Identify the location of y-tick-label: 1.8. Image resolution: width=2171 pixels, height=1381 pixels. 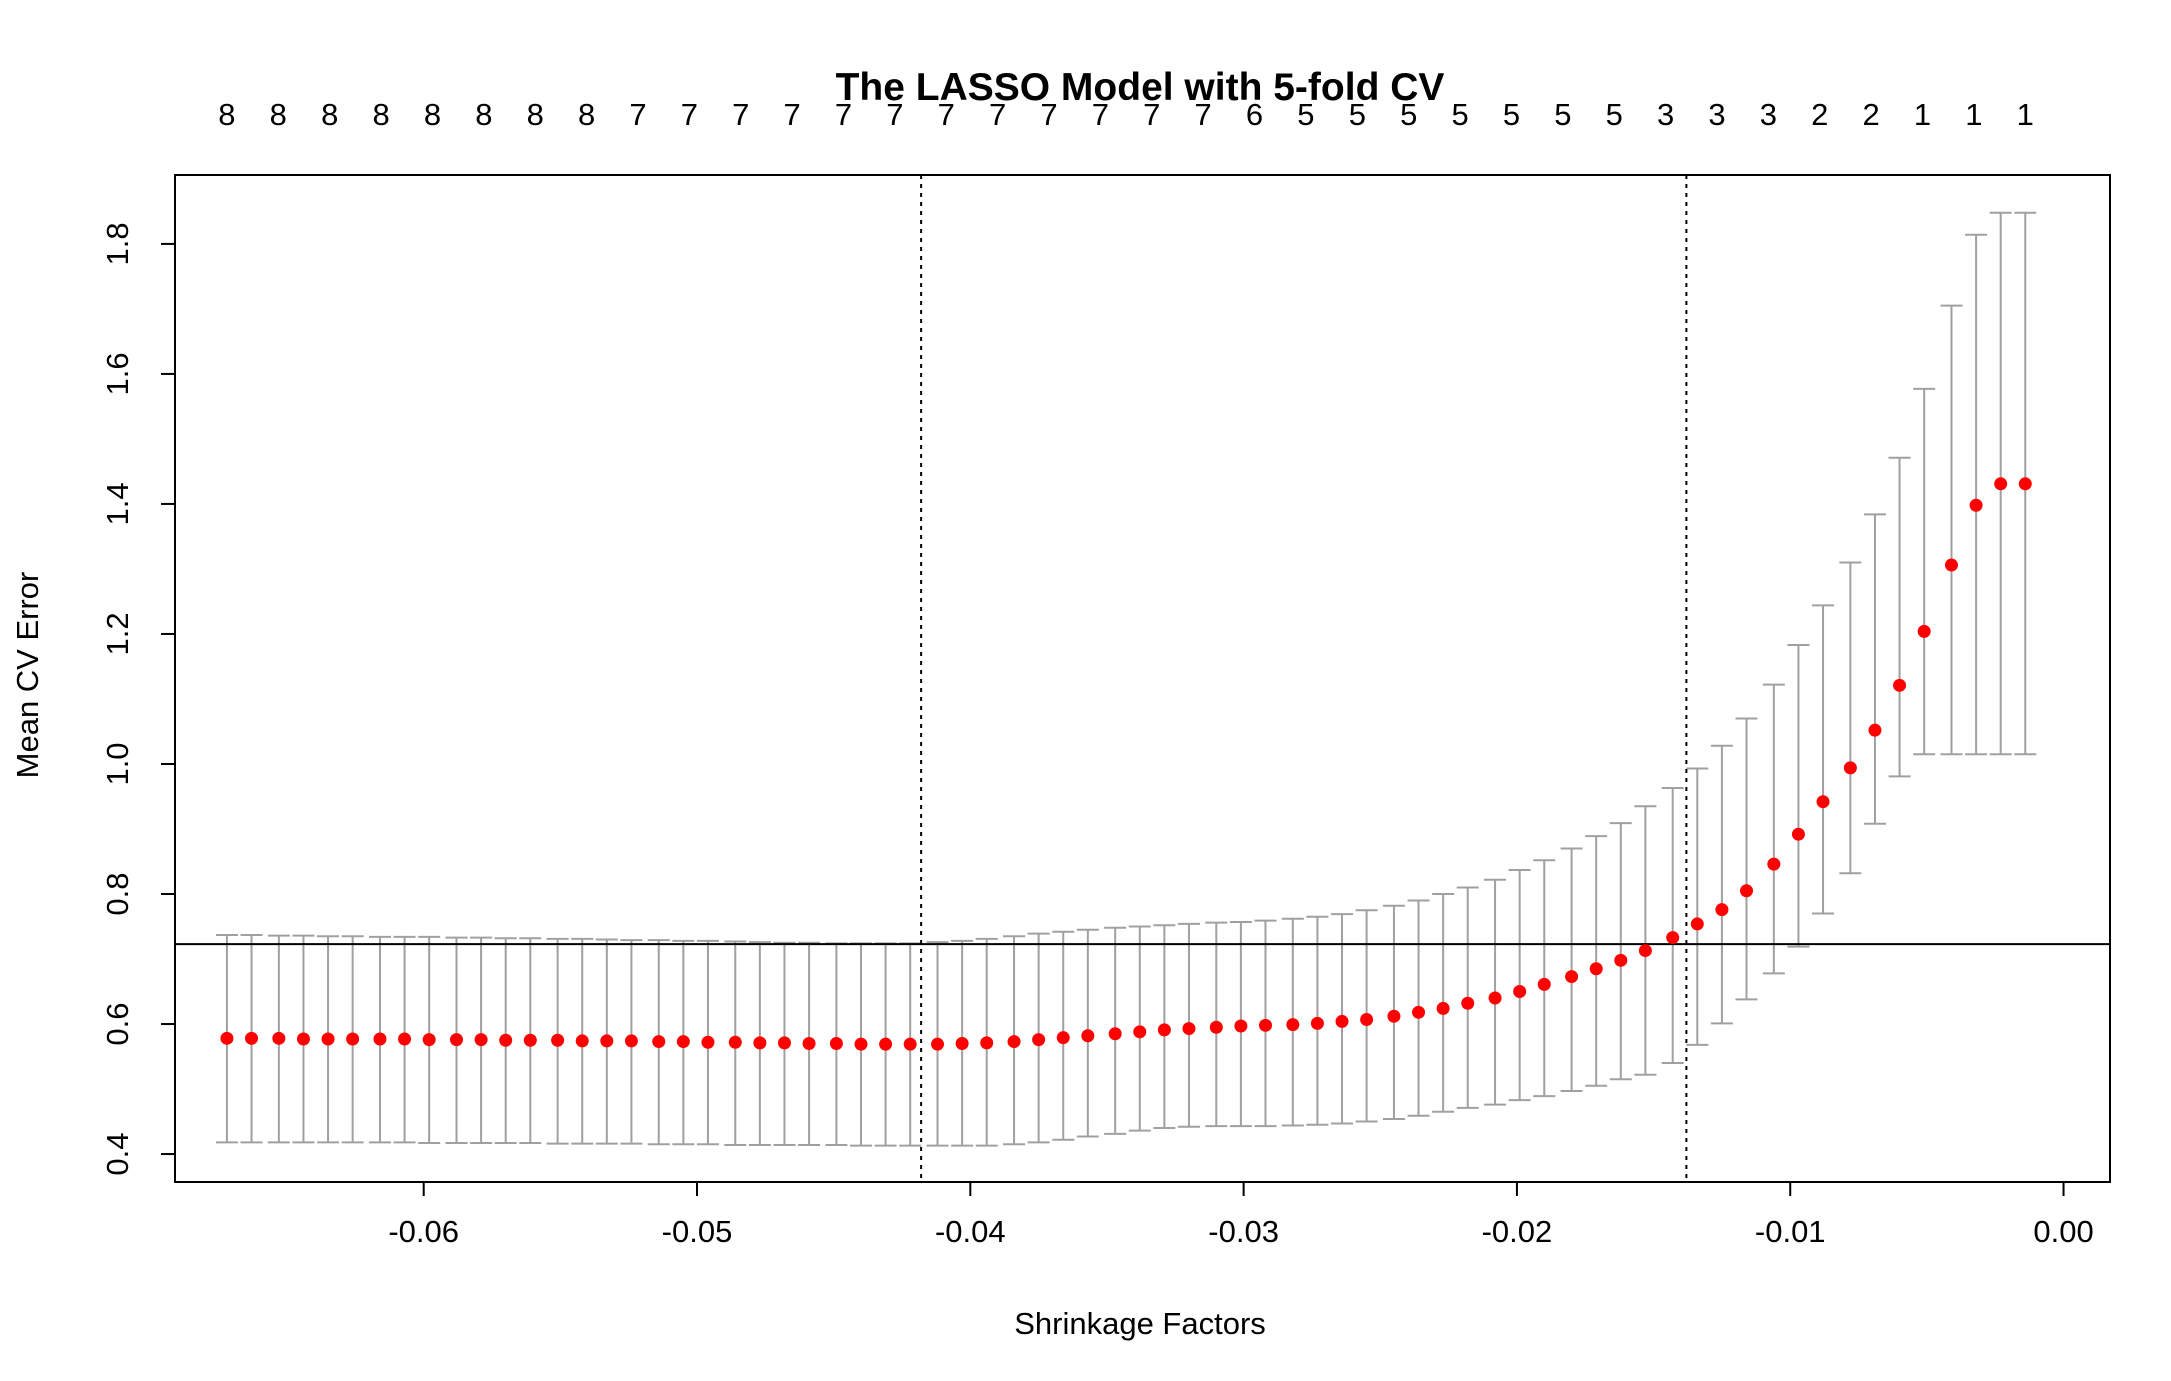
(117, 243).